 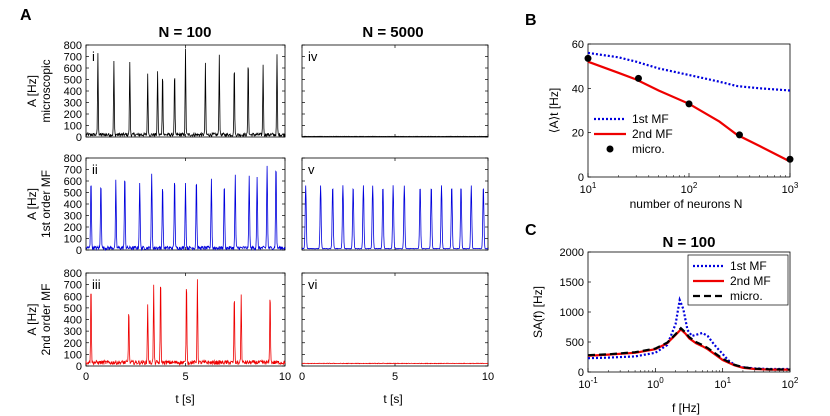 I want to click on panel-label-iii: iii, so click(x=96, y=284).